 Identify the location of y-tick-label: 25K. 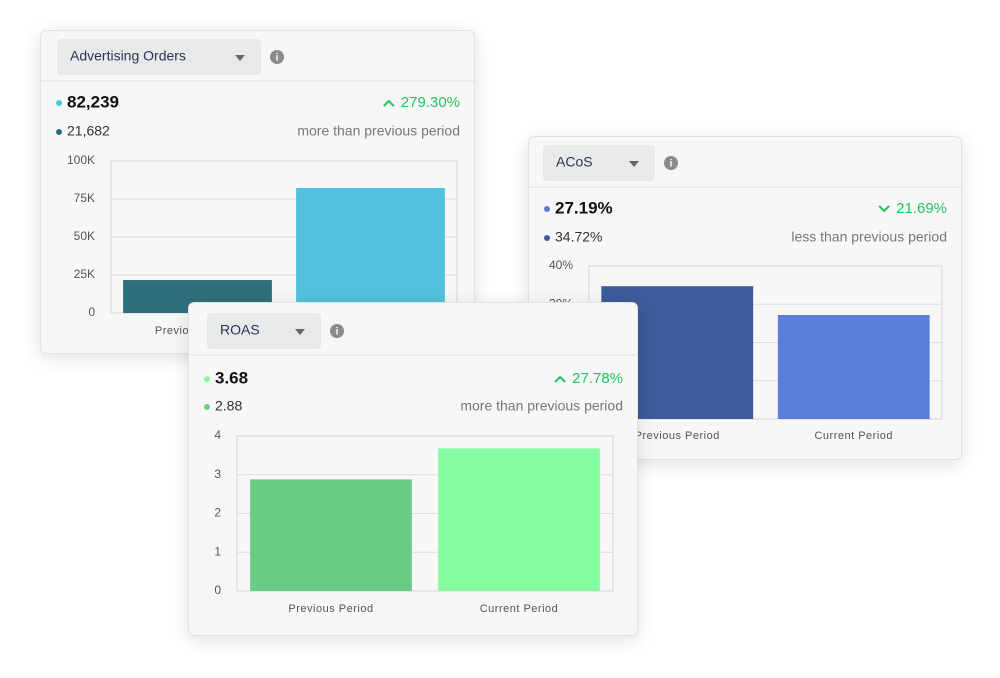
(84, 274).